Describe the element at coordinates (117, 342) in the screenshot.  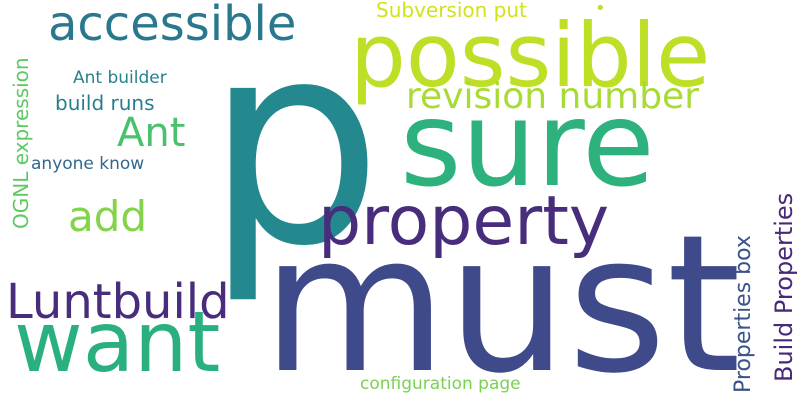
I see `word-want: want` at that location.